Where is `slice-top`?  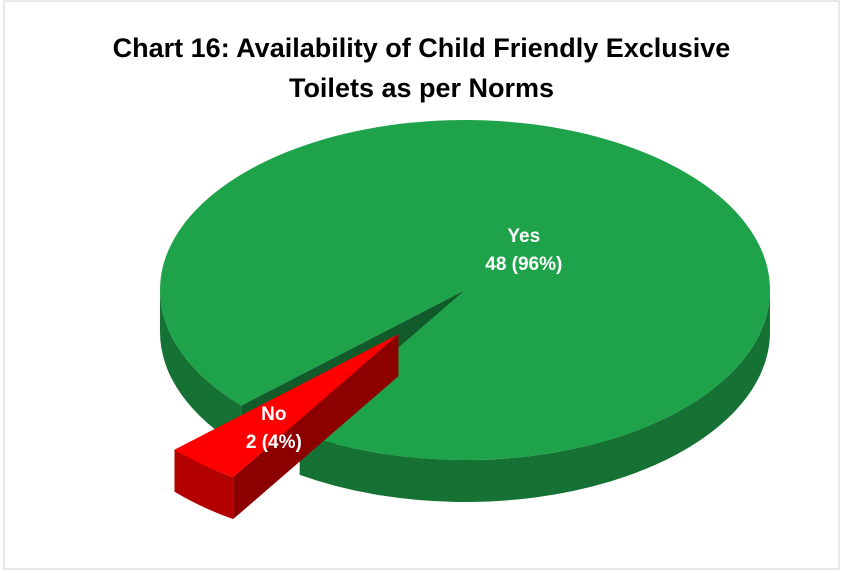
slice-top is located at coordinates (286, 406).